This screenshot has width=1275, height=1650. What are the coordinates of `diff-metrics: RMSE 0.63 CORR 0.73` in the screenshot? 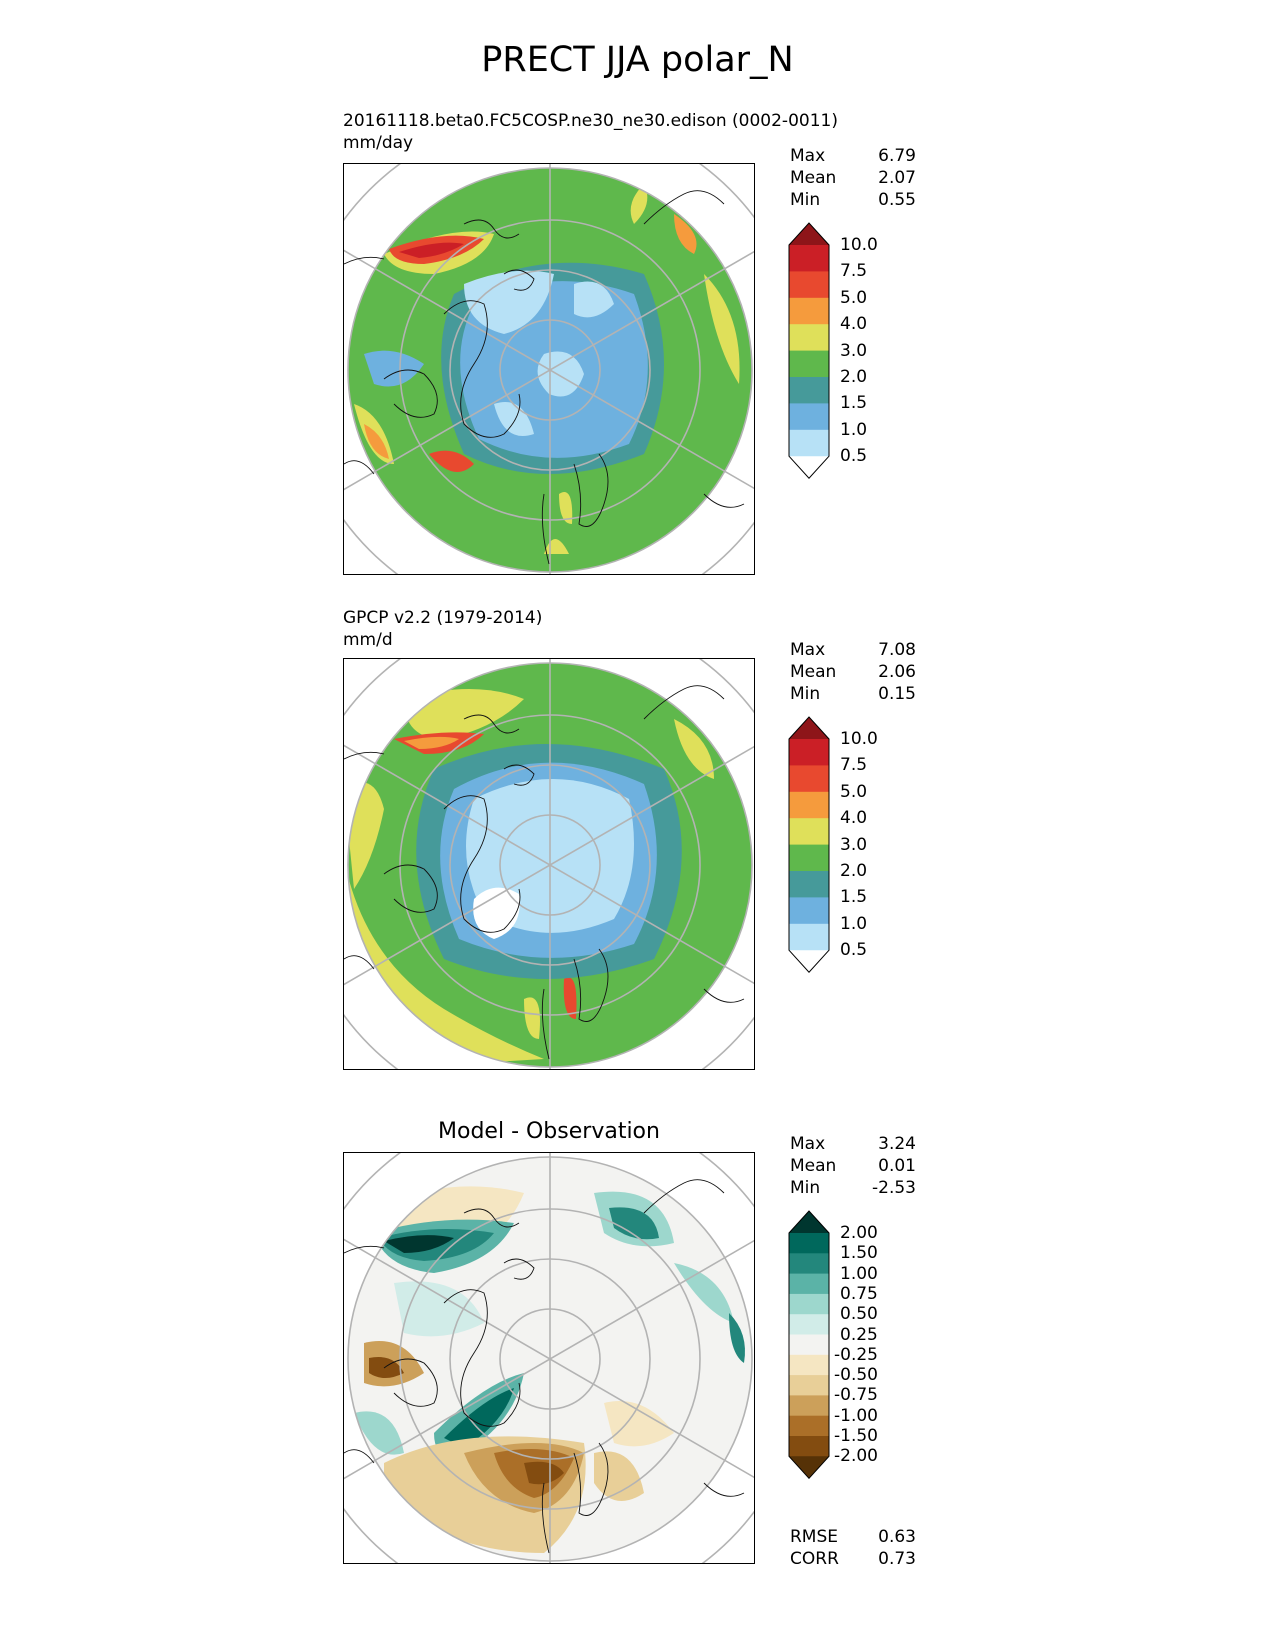 It's located at (853, 1548).